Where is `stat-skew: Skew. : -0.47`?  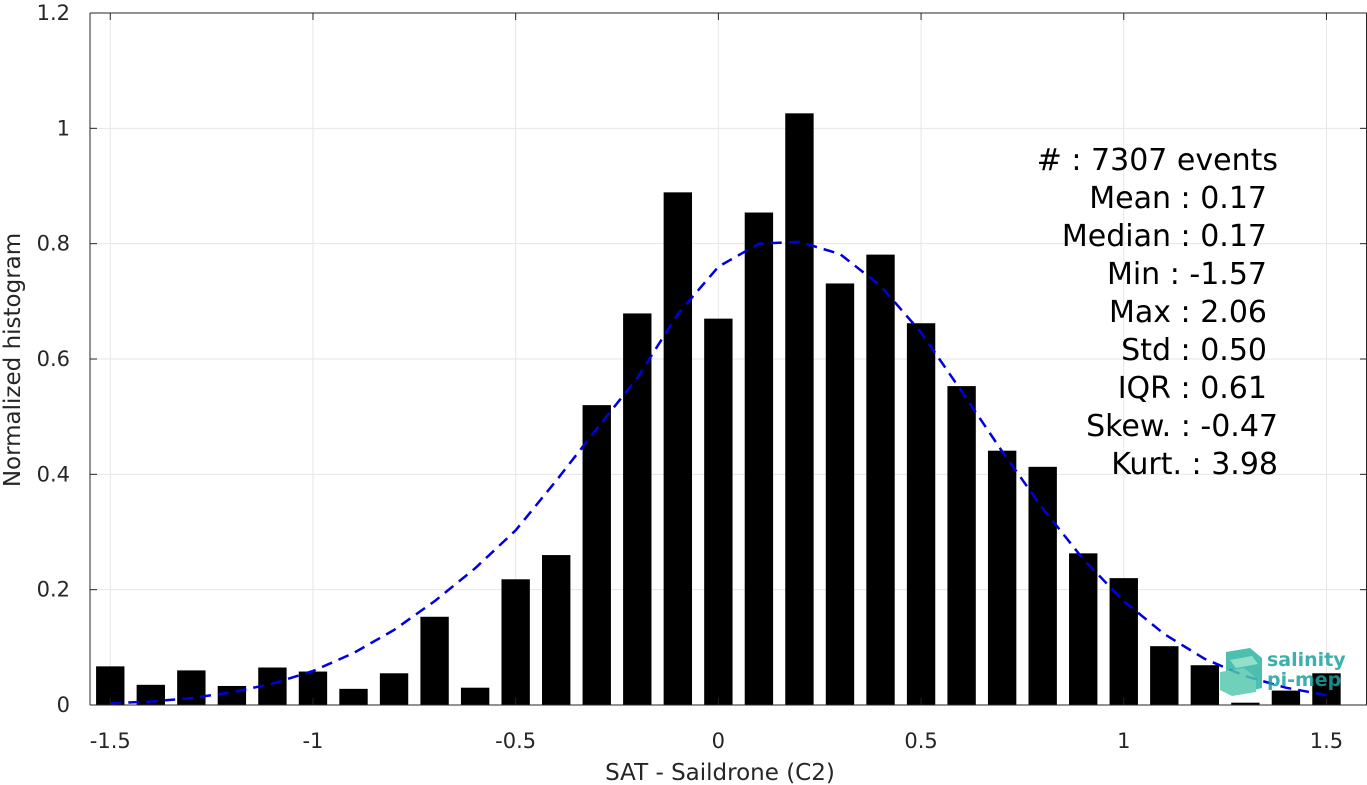 stat-skew: Skew. : -0.47 is located at coordinates (1182, 426).